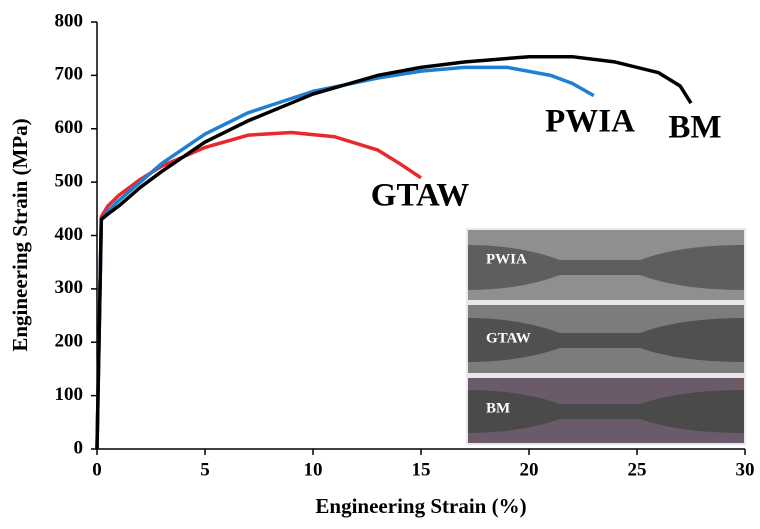 This screenshot has height=529, width=760. I want to click on y-tick-label: 300, so click(69, 287).